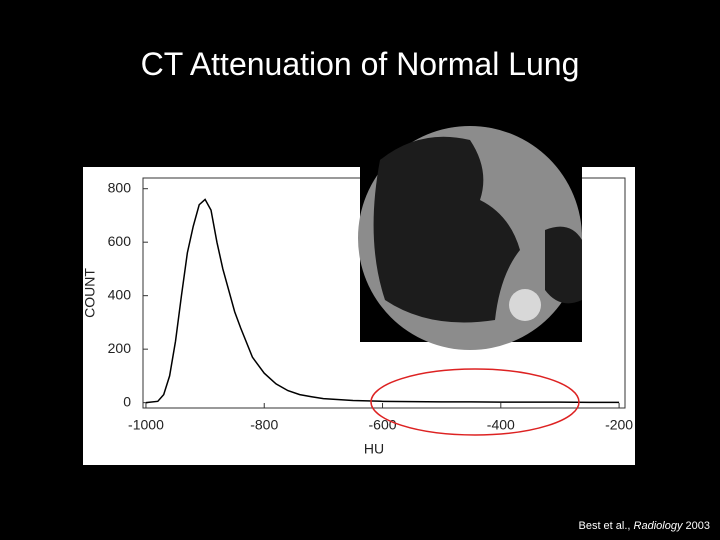 The width and height of the screenshot is (720, 540). Describe the element at coordinates (146, 425) in the screenshot. I see `x-tick-label: -1000` at that location.